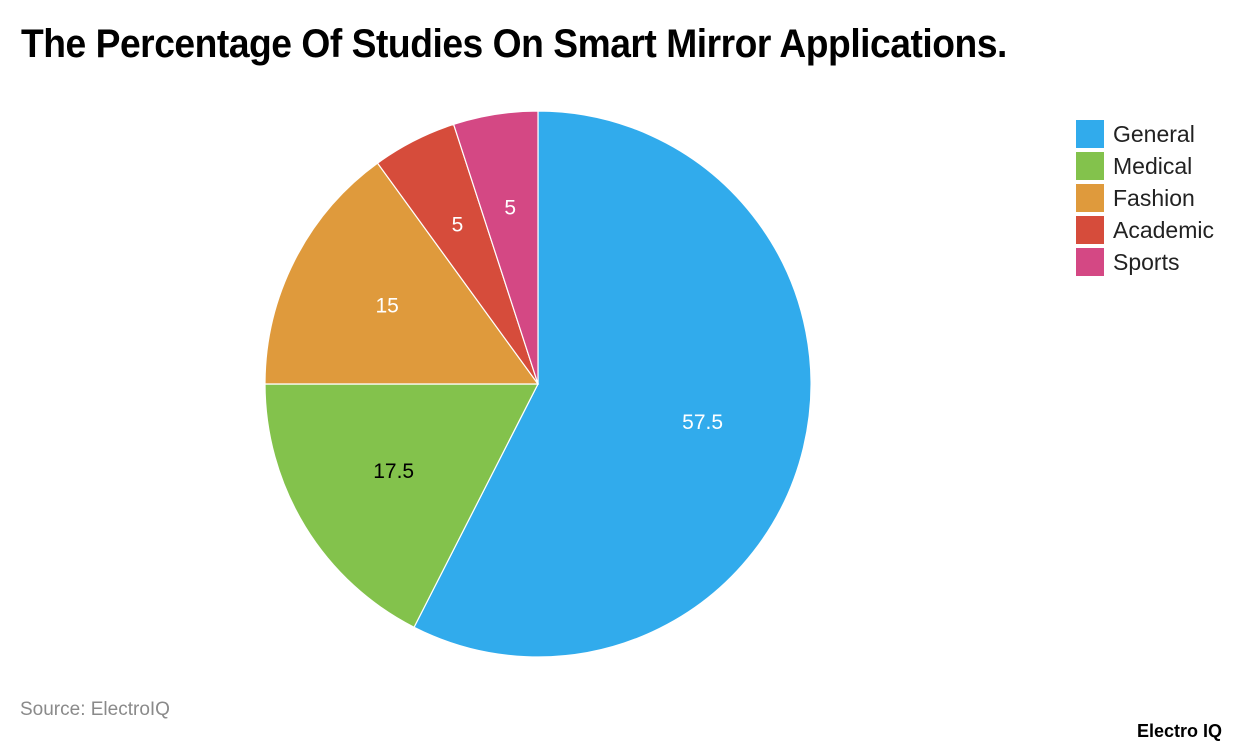 This screenshot has width=1240, height=744. What do you see at coordinates (387, 306) in the screenshot?
I see `slice-value-label: 15` at bounding box center [387, 306].